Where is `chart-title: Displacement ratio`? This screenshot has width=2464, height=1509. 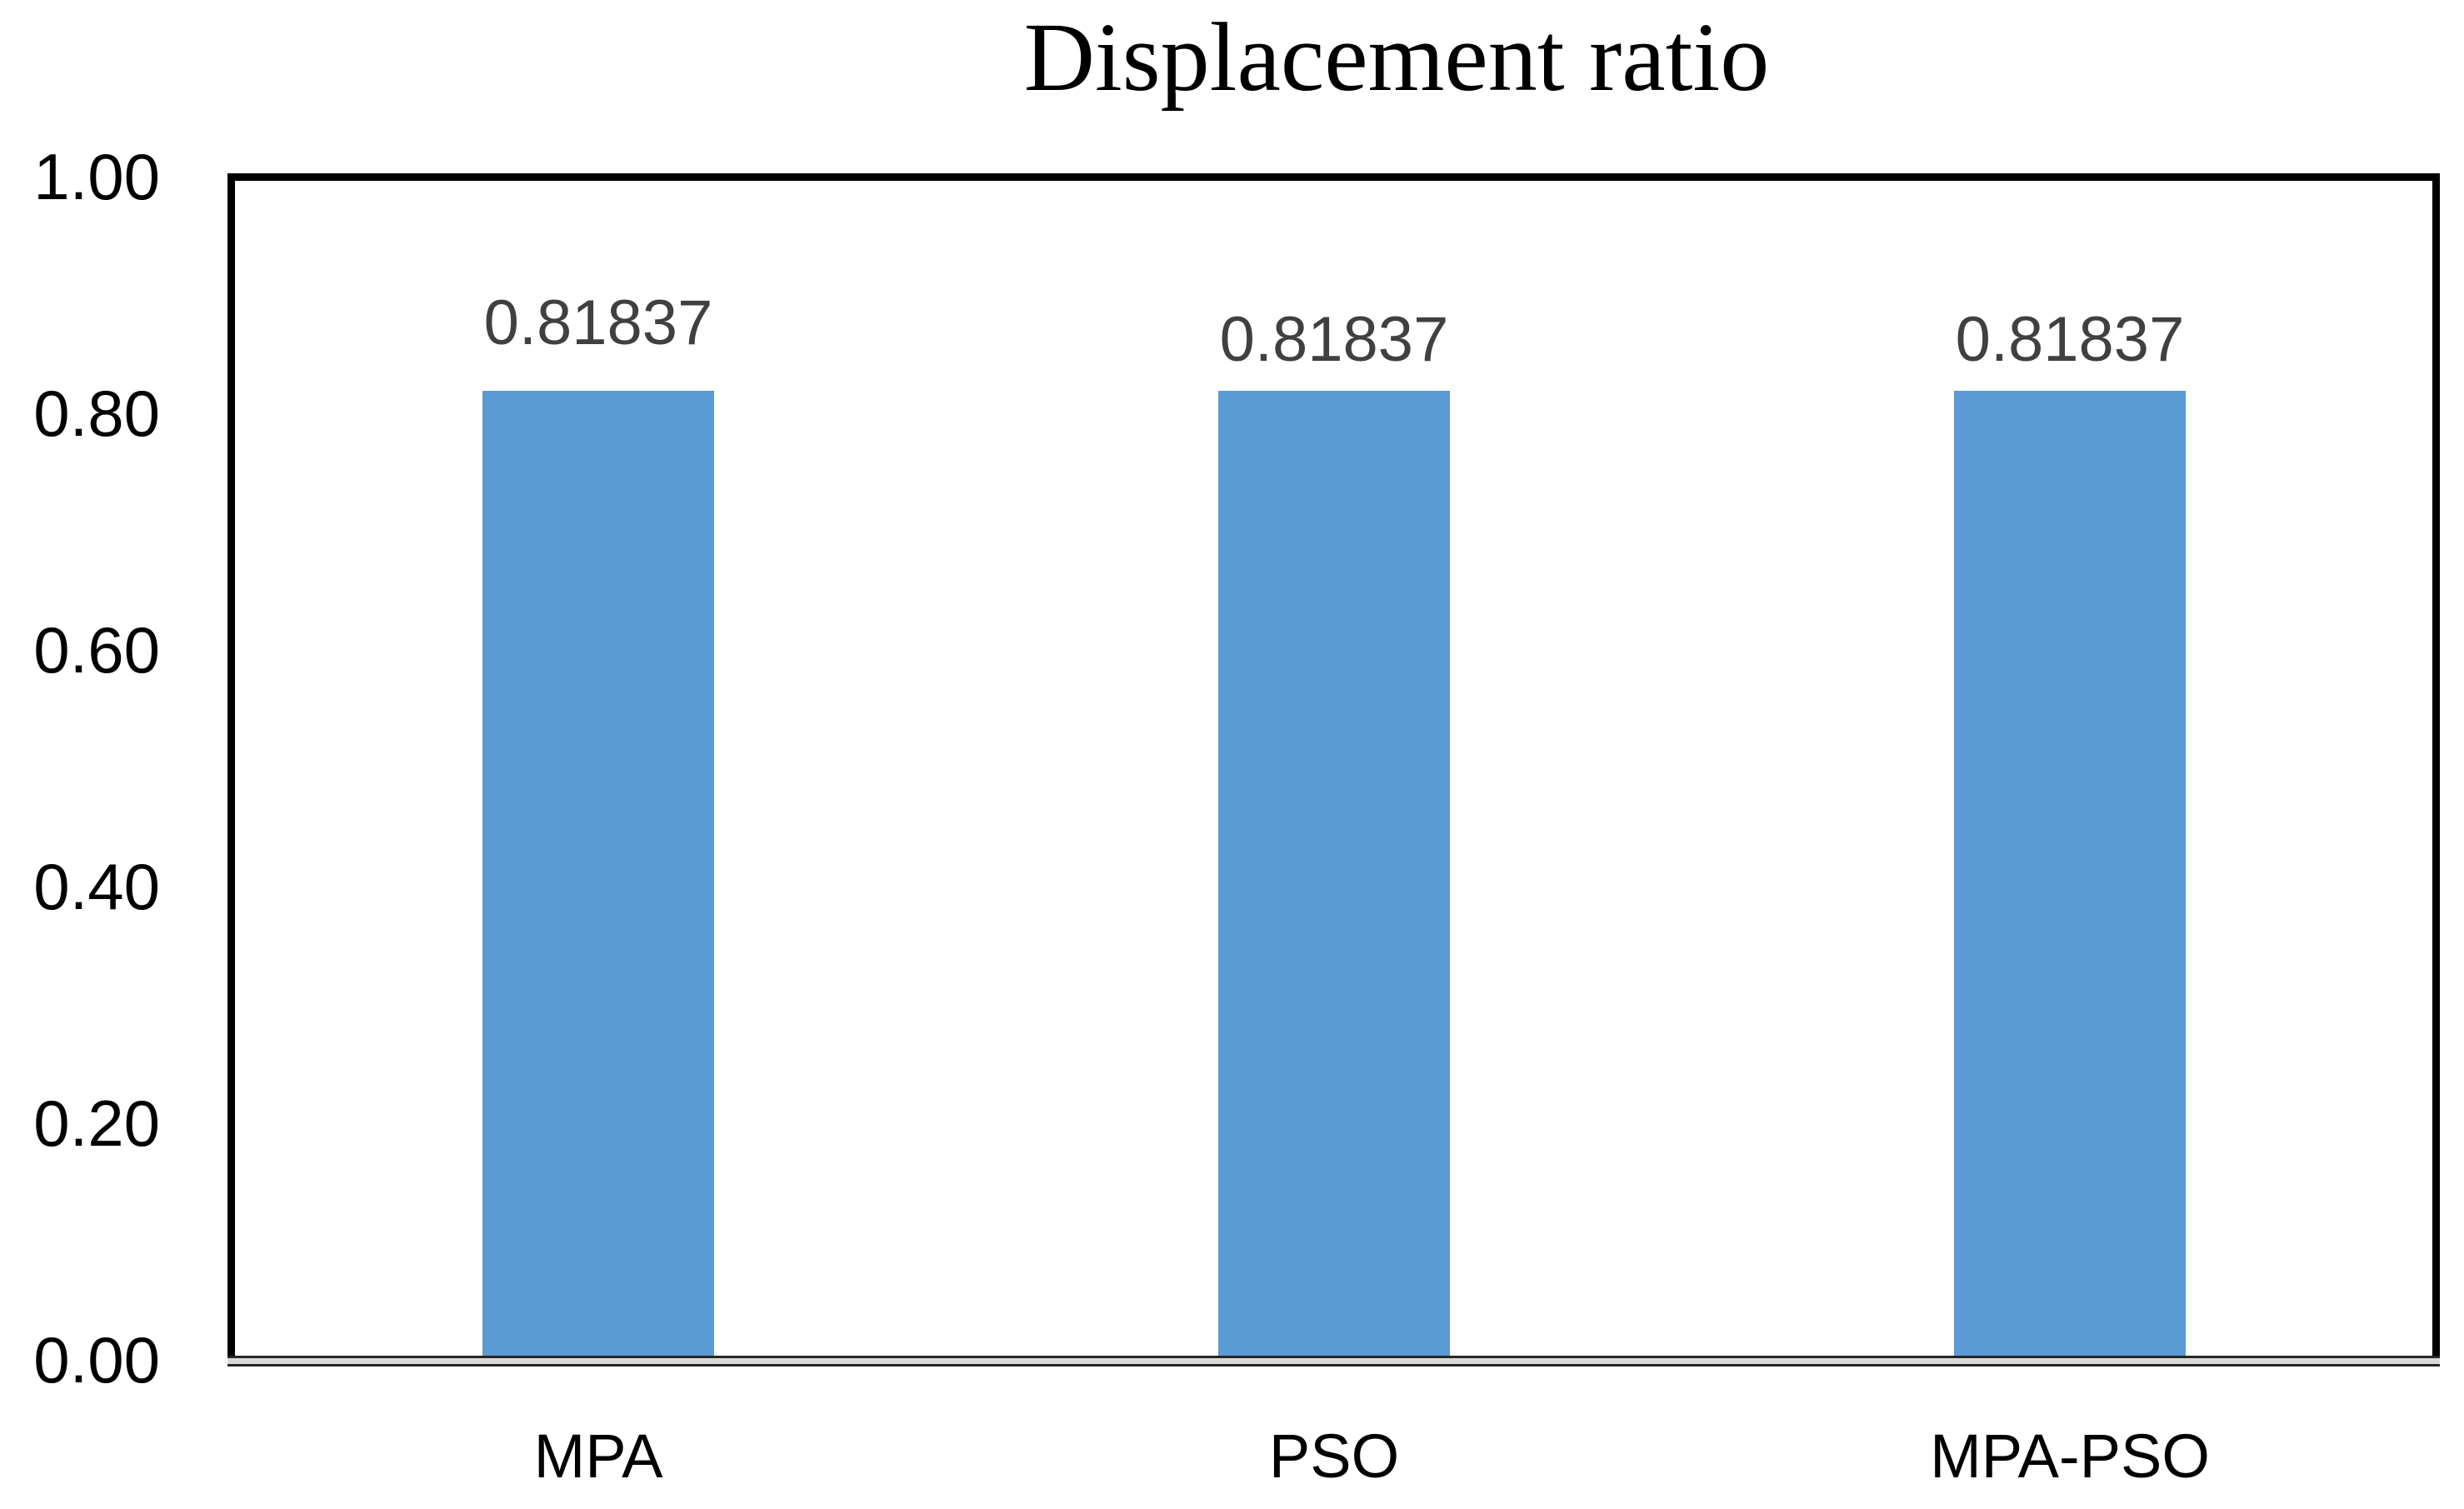 chart-title: Displacement ratio is located at coordinates (1396, 57).